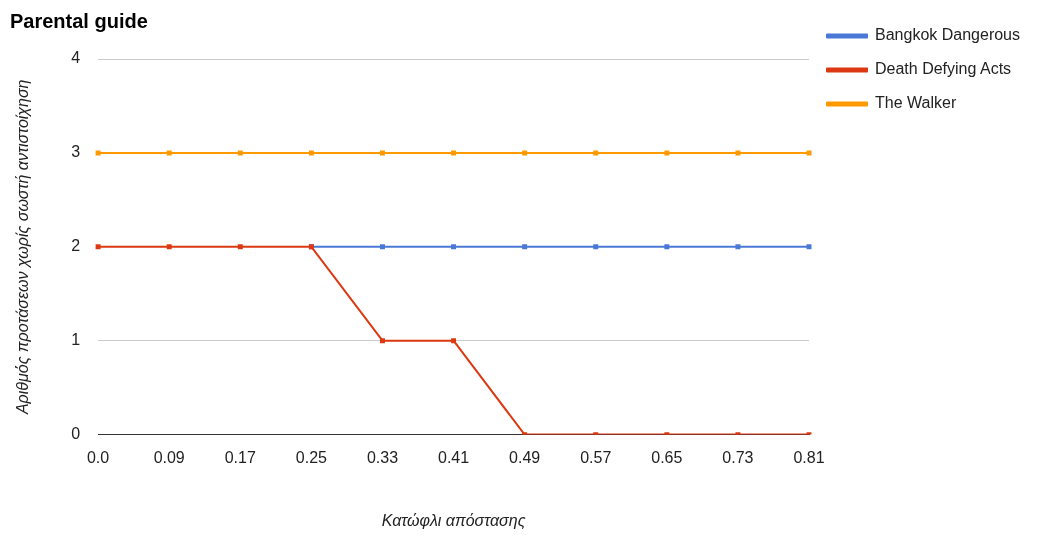 The height and width of the screenshot is (545, 1040). What do you see at coordinates (916, 103) in the screenshot?
I see `legend-label: The Walker` at bounding box center [916, 103].